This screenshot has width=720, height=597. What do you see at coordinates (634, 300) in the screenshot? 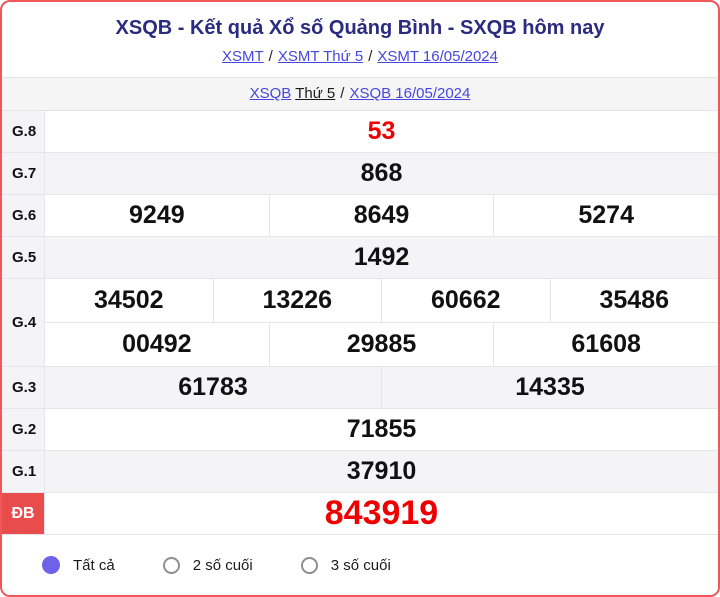
I see `prize-number: 35486` at bounding box center [634, 300].